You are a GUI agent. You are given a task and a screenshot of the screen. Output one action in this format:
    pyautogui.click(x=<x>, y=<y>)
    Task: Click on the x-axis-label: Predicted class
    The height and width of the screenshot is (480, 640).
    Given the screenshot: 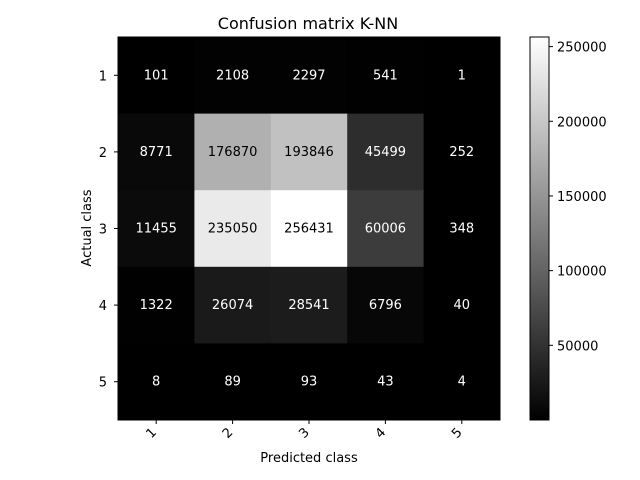 What is the action you would take?
    pyautogui.click(x=309, y=458)
    